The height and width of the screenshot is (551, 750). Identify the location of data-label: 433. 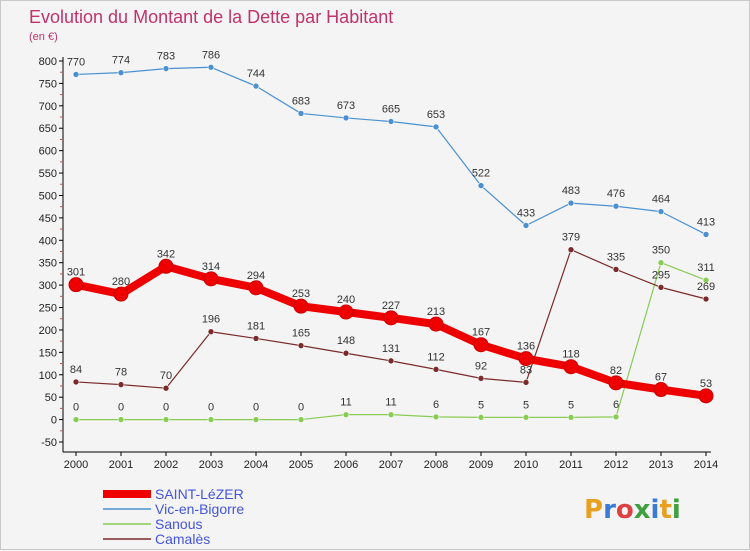
(526, 214).